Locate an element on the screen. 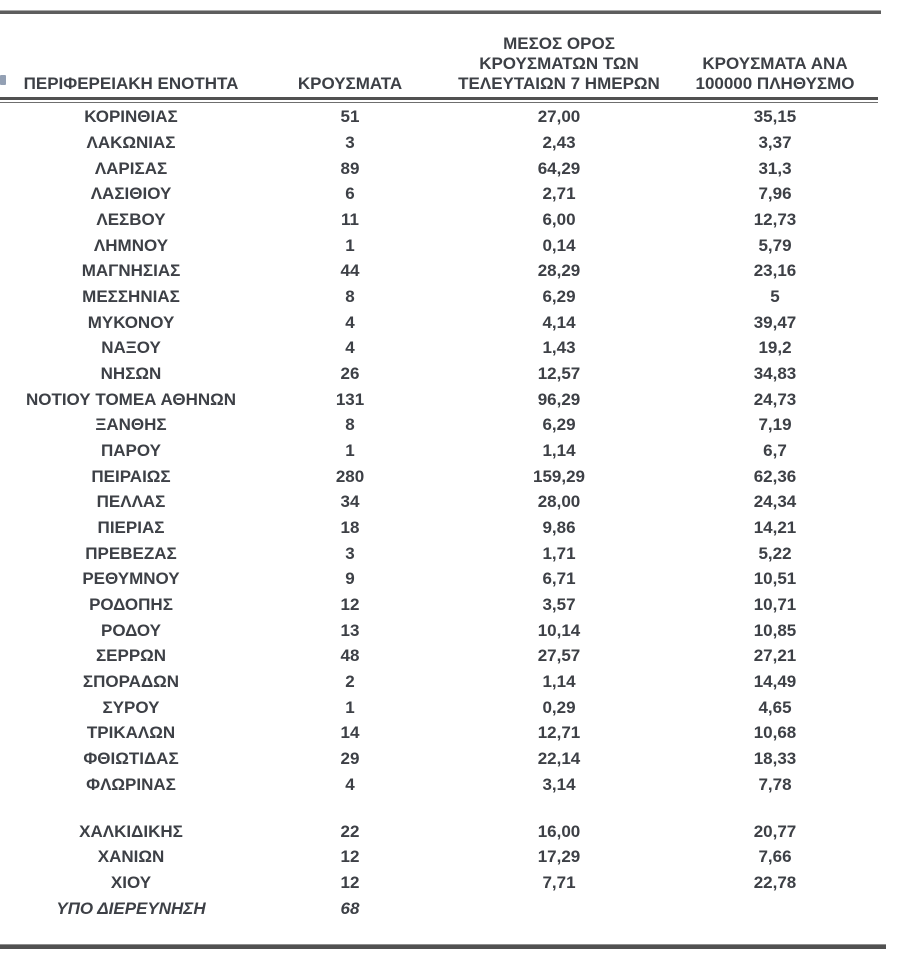 Image resolution: width=900 pixels, height=966 pixels. column-header-region-label: ΠΕΡΙΦΕΡΕΙΑΚΗ ΕΝΟΤΗΤΑ is located at coordinates (131, 83).